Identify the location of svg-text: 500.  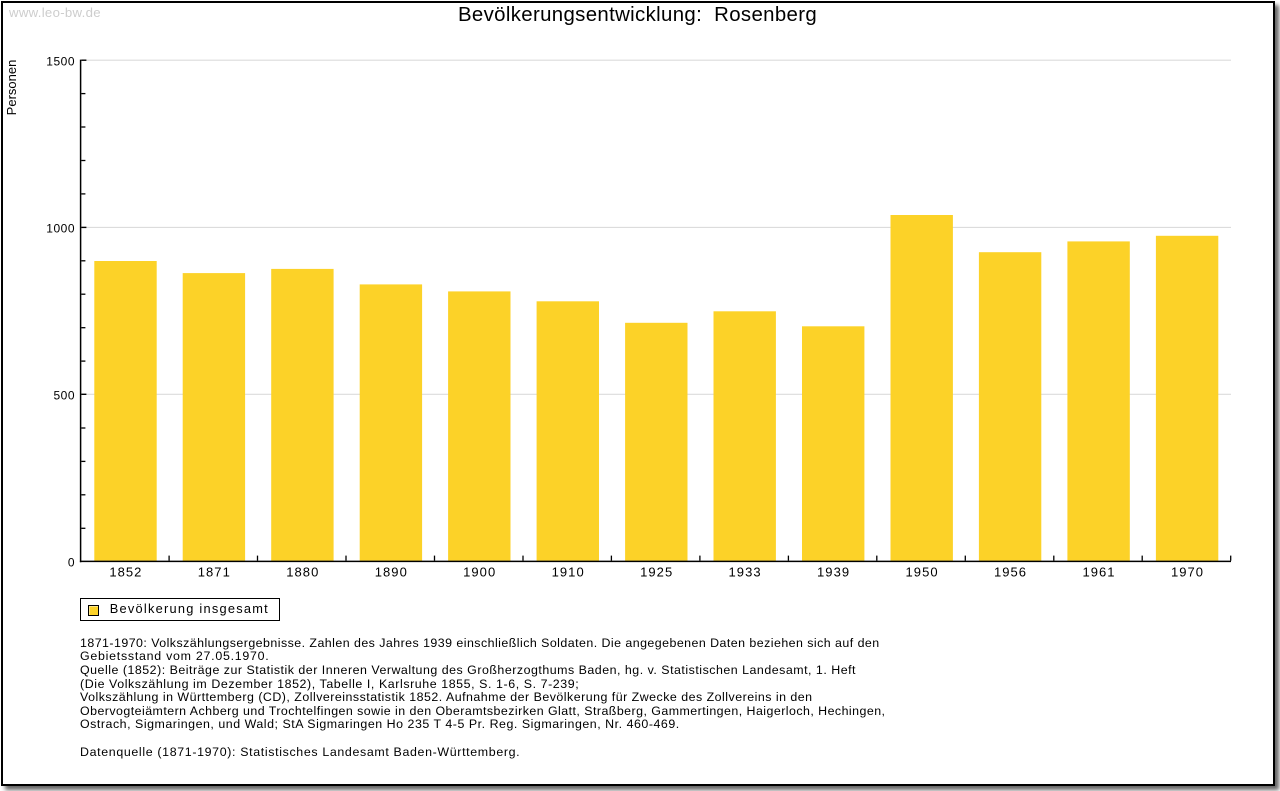
(64, 395).